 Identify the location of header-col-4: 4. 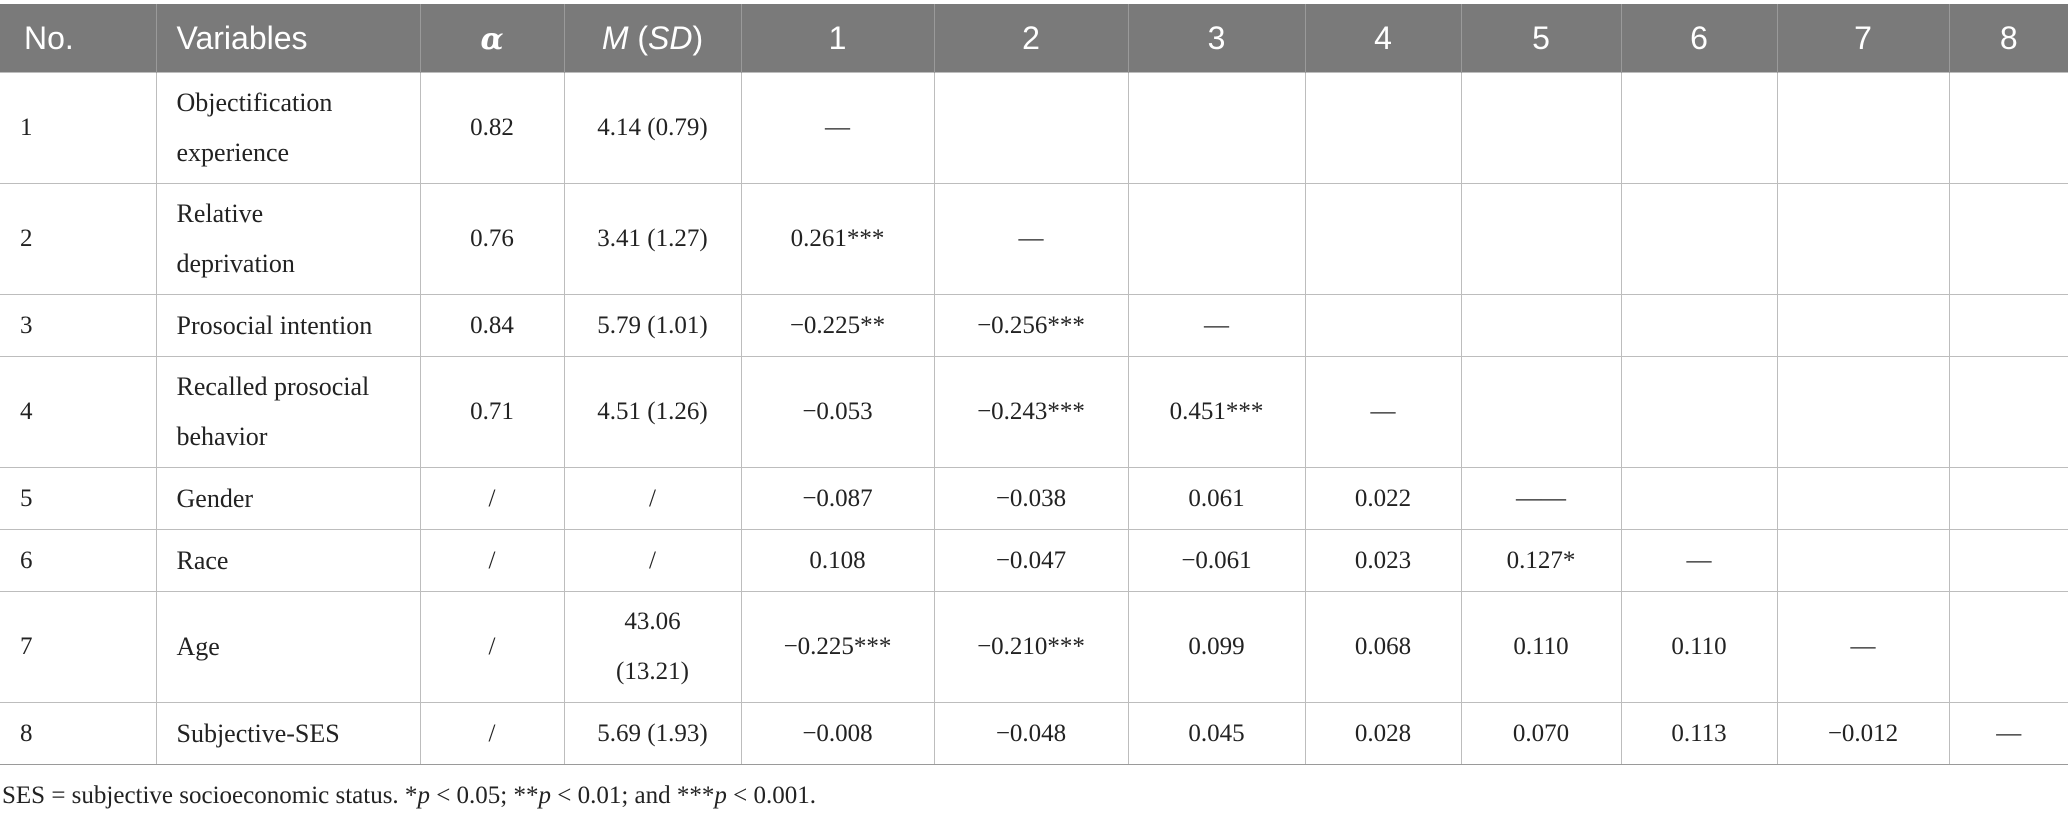
(1382, 38).